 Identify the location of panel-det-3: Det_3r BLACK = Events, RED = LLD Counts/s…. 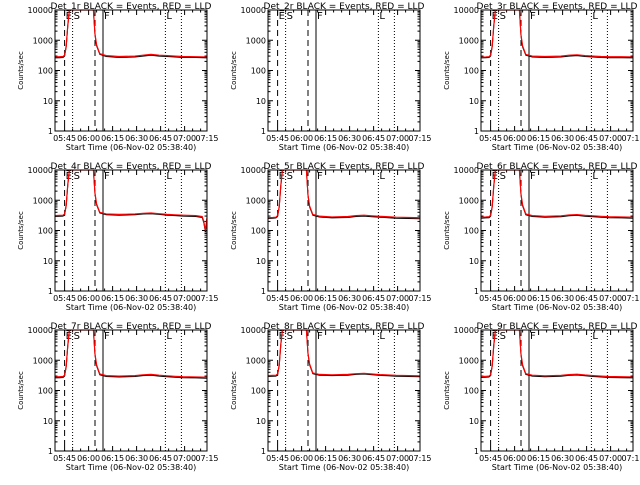
(541, 77).